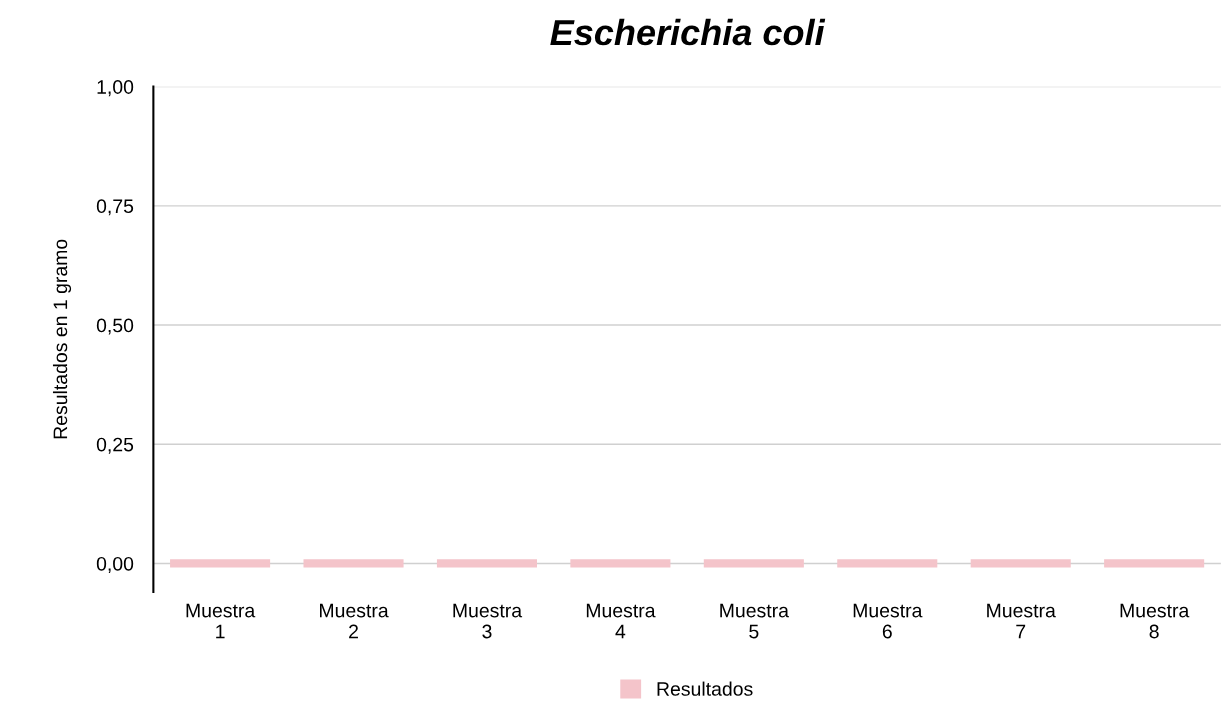 Image resolution: width=1227 pixels, height=722 pixels. Describe the element at coordinates (754, 621) in the screenshot. I see `x-tick-label: Muestra 5` at that location.